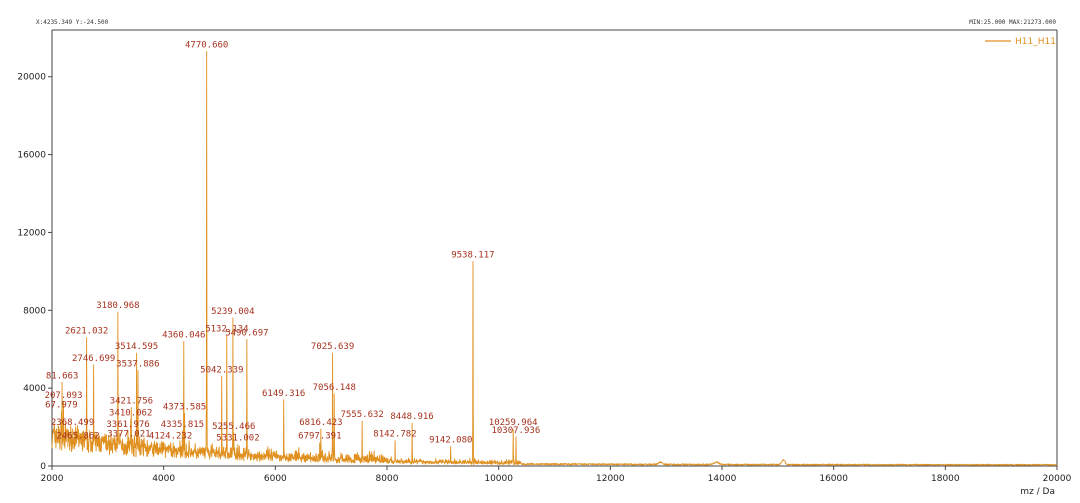 This screenshot has width=1080, height=503. What do you see at coordinates (515, 431) in the screenshot?
I see `peak-label: 10307.936` at bounding box center [515, 431].